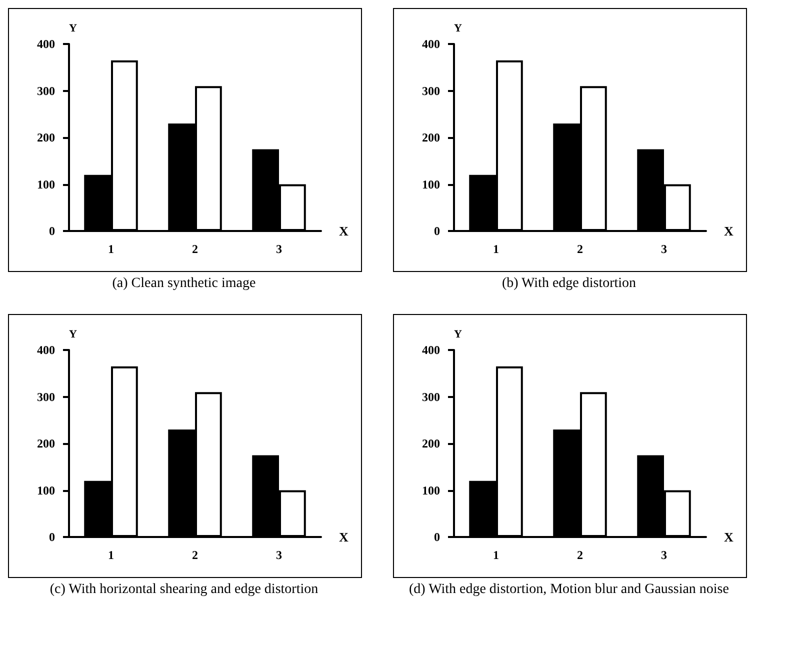 This screenshot has height=655, width=796. Describe the element at coordinates (184, 284) in the screenshot. I see `text: (a) Clean synthetic image` at that location.